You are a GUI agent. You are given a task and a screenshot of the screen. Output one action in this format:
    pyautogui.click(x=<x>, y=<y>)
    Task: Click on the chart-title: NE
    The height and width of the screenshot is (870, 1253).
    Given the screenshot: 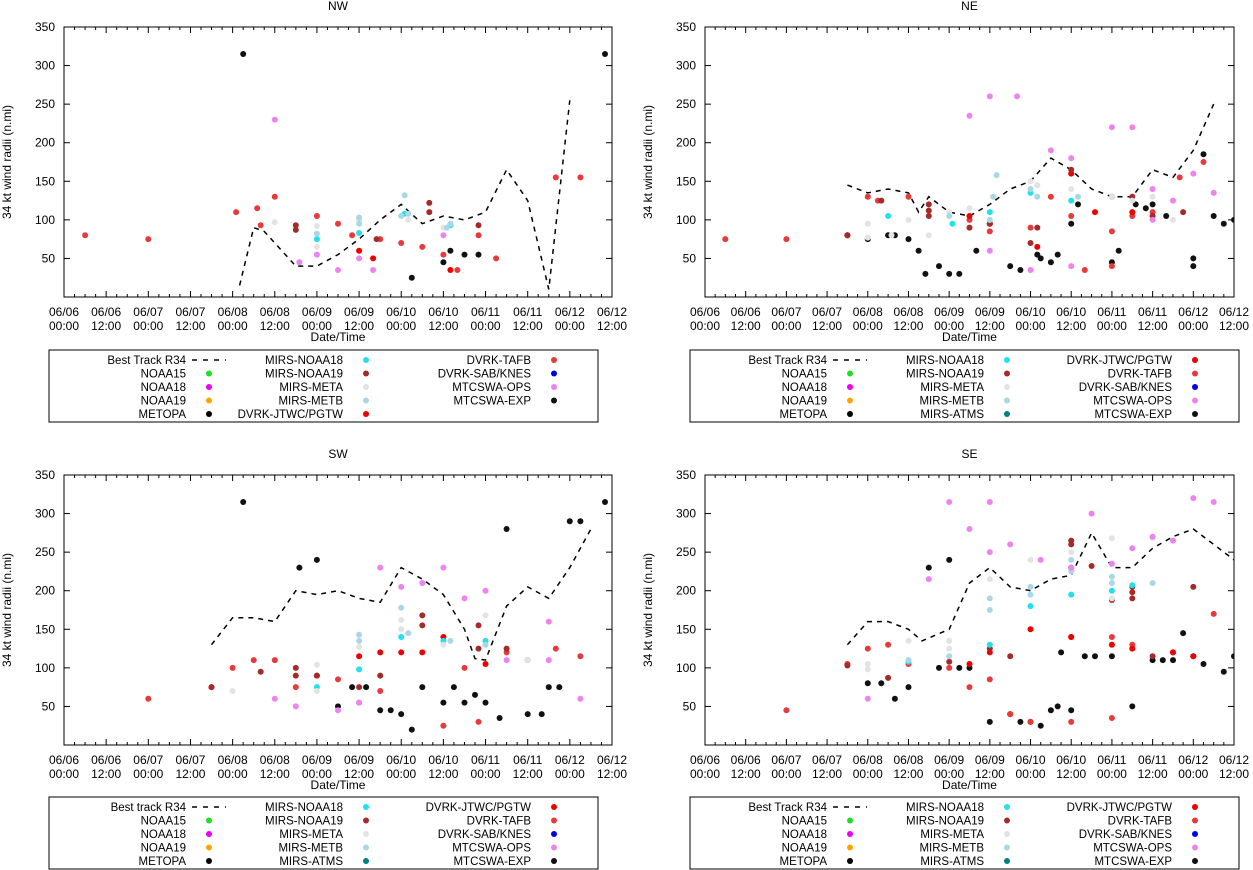 What is the action you would take?
    pyautogui.click(x=969, y=6)
    